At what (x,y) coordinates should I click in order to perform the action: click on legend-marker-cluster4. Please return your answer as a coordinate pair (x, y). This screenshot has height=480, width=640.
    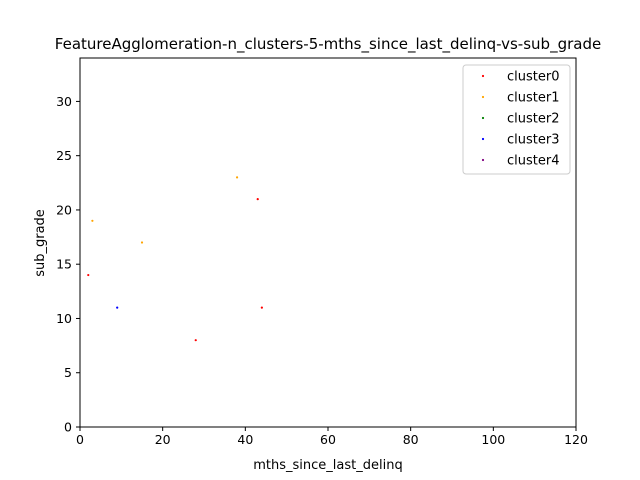
    Looking at the image, I should click on (483, 160).